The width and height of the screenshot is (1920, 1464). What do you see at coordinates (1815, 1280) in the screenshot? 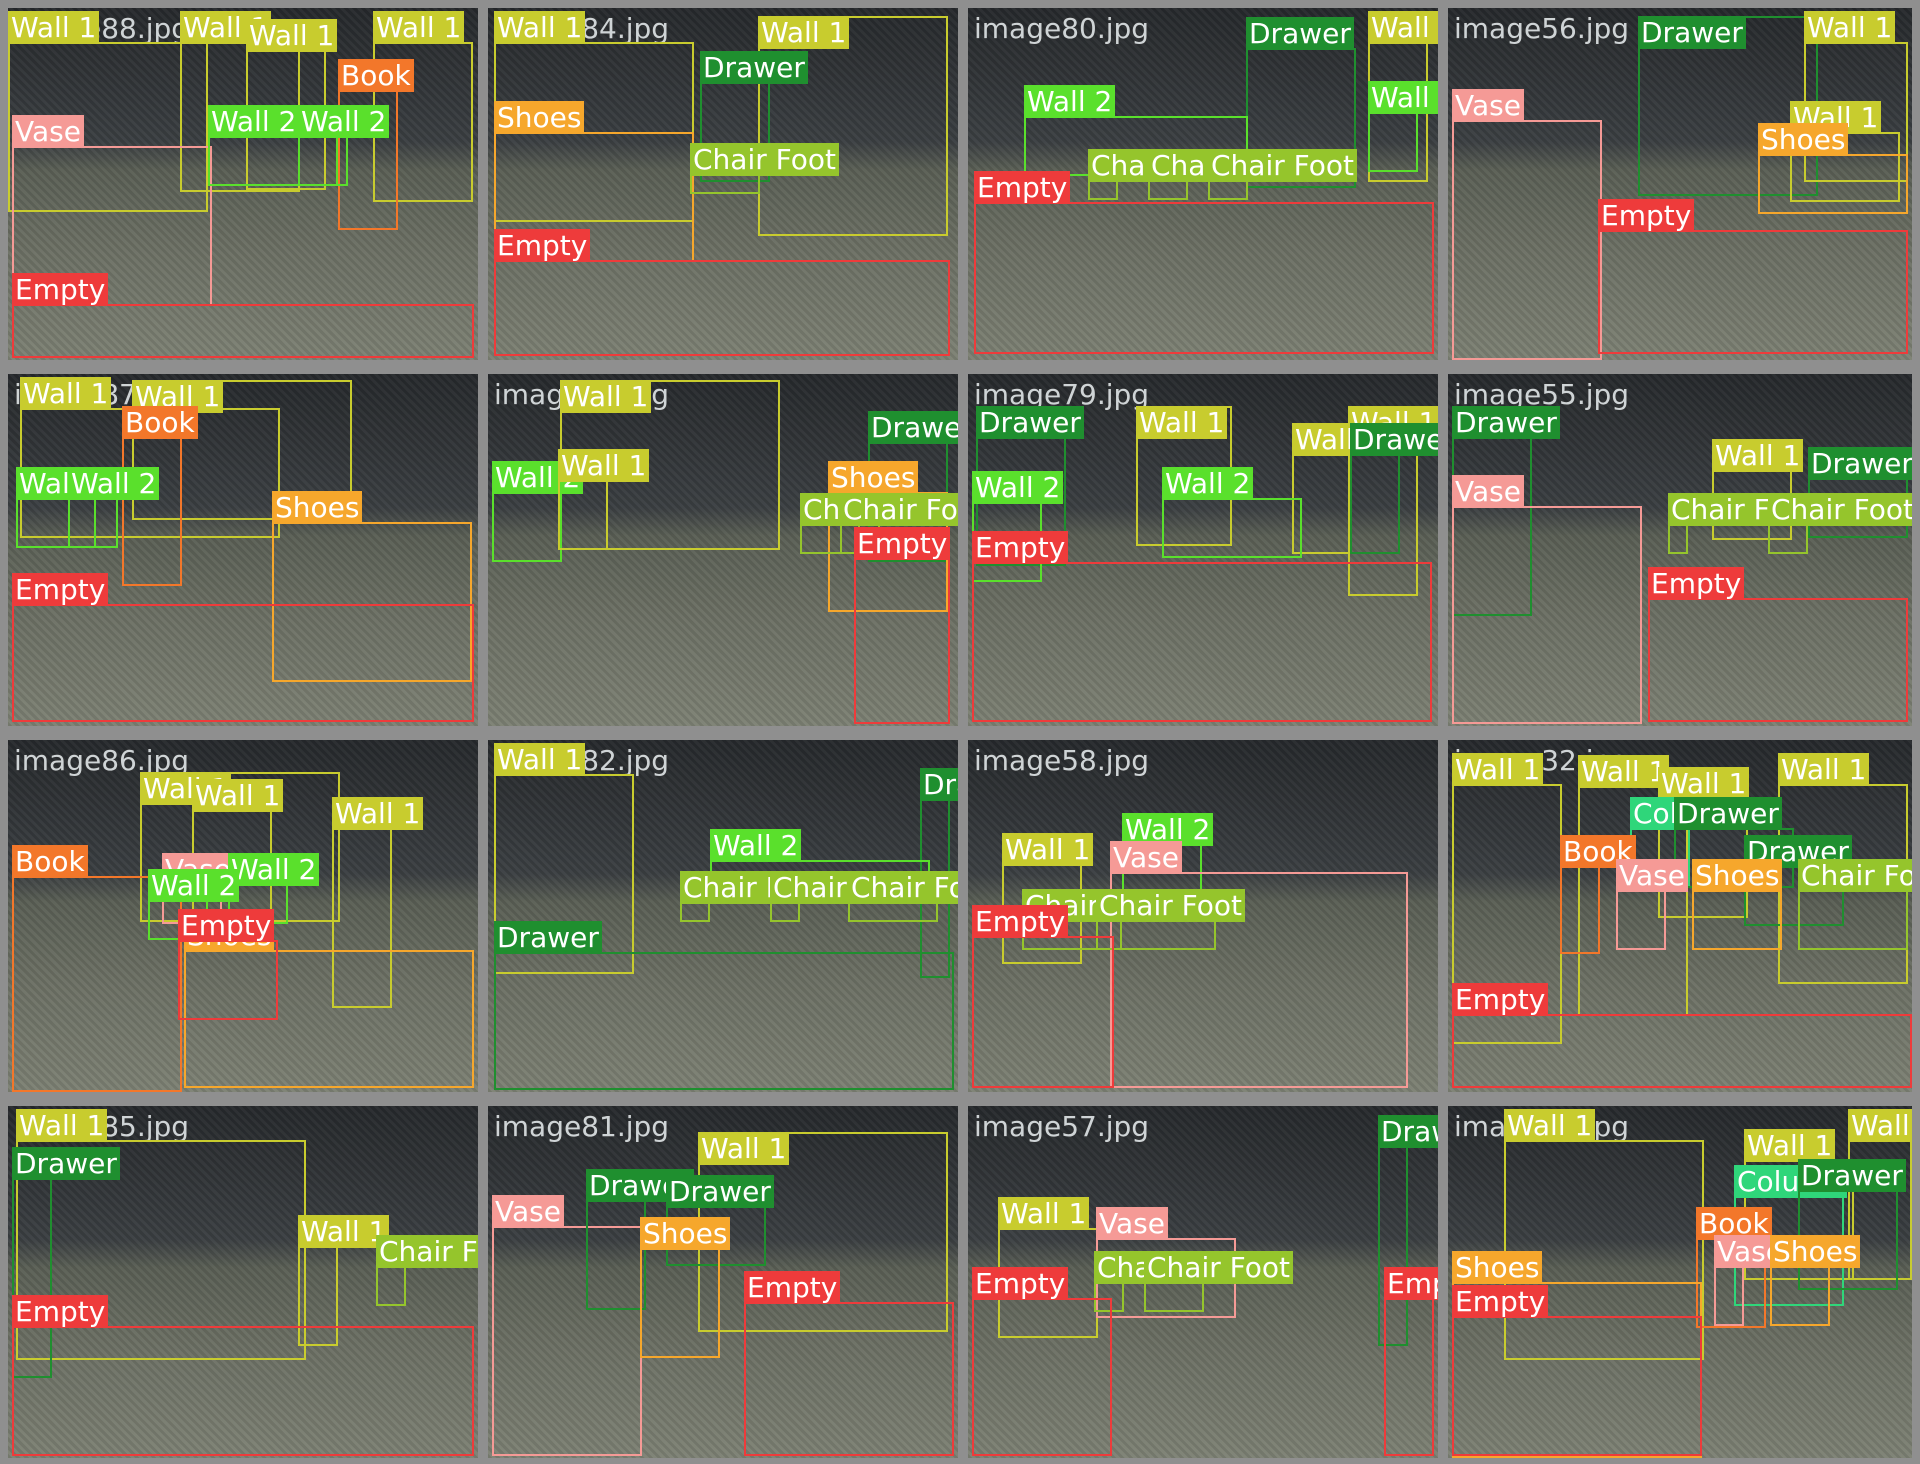
I see `bounding-box: Shoes` at bounding box center [1815, 1280].